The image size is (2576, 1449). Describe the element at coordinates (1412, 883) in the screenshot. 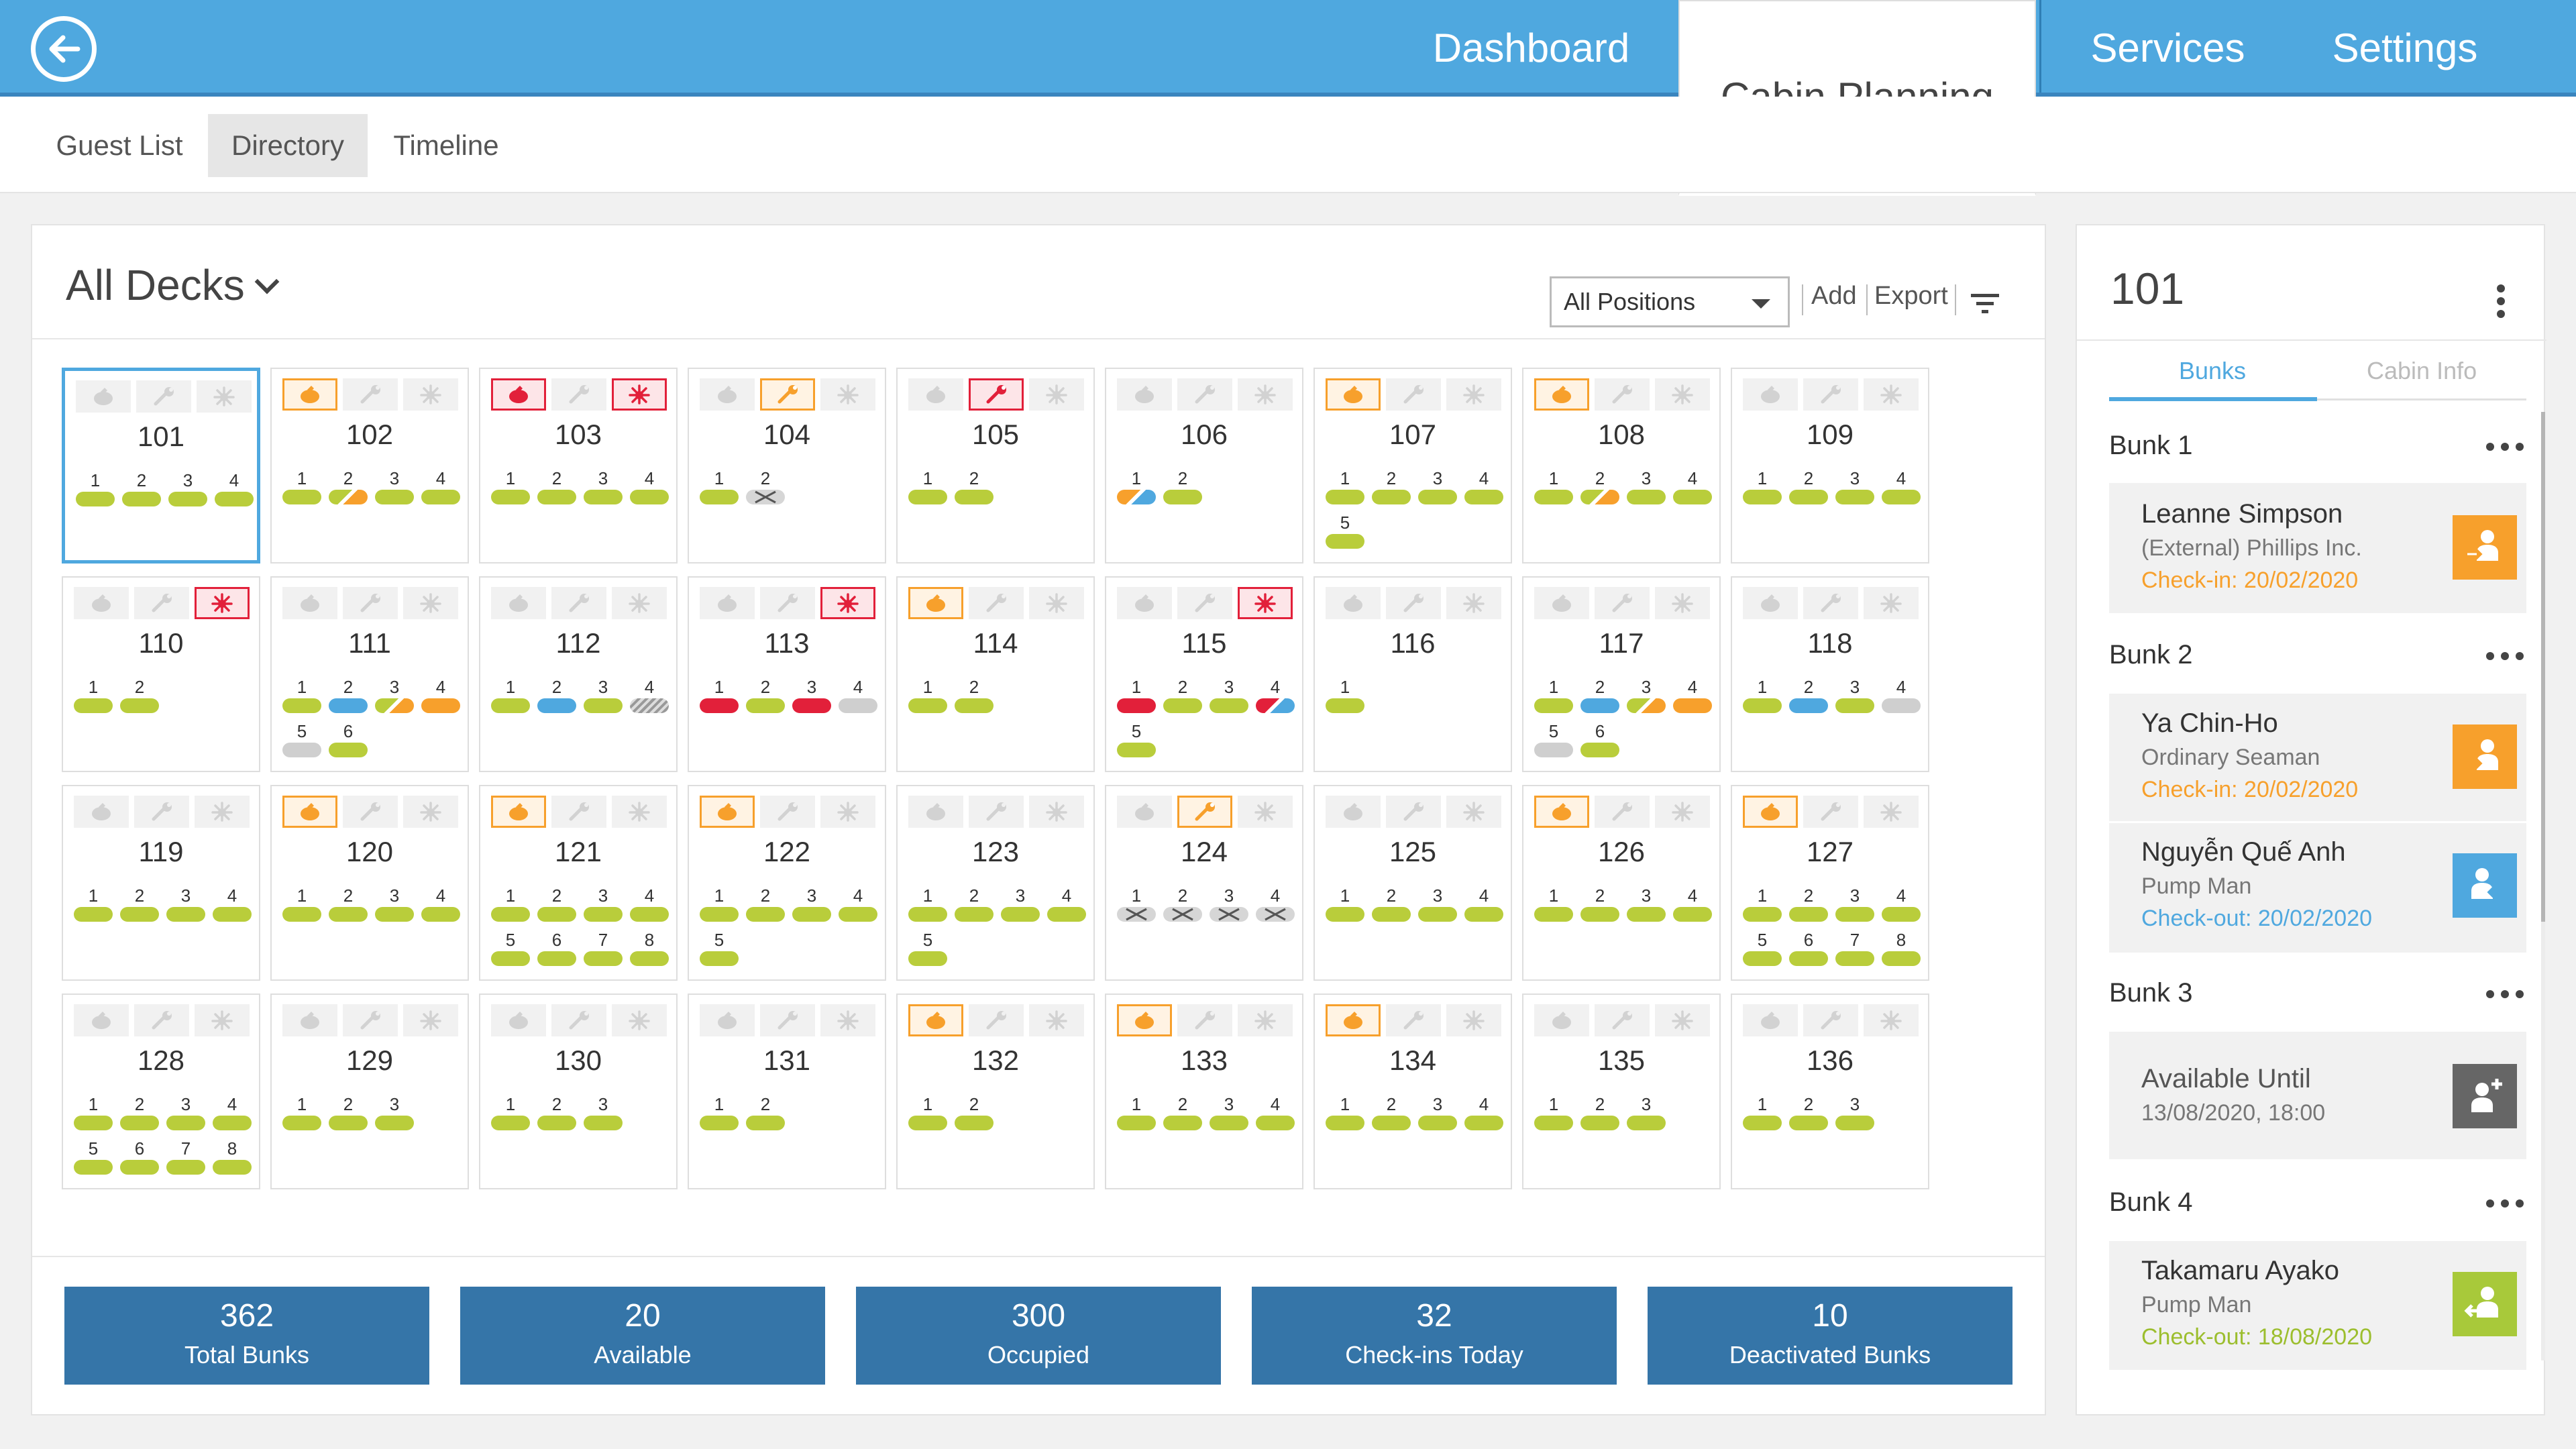

I see `cabin-card: 125 1 2 3 4` at that location.